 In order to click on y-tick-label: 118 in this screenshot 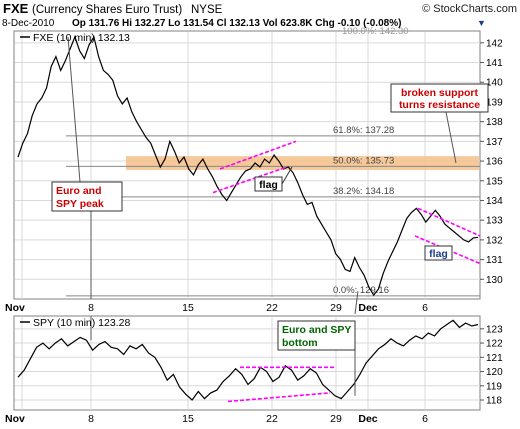, I will do `click(494, 401)`.